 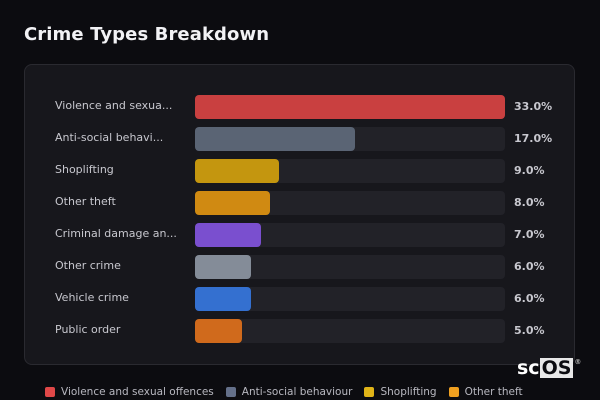 I want to click on bar-value: 9.0%, so click(x=529, y=170).